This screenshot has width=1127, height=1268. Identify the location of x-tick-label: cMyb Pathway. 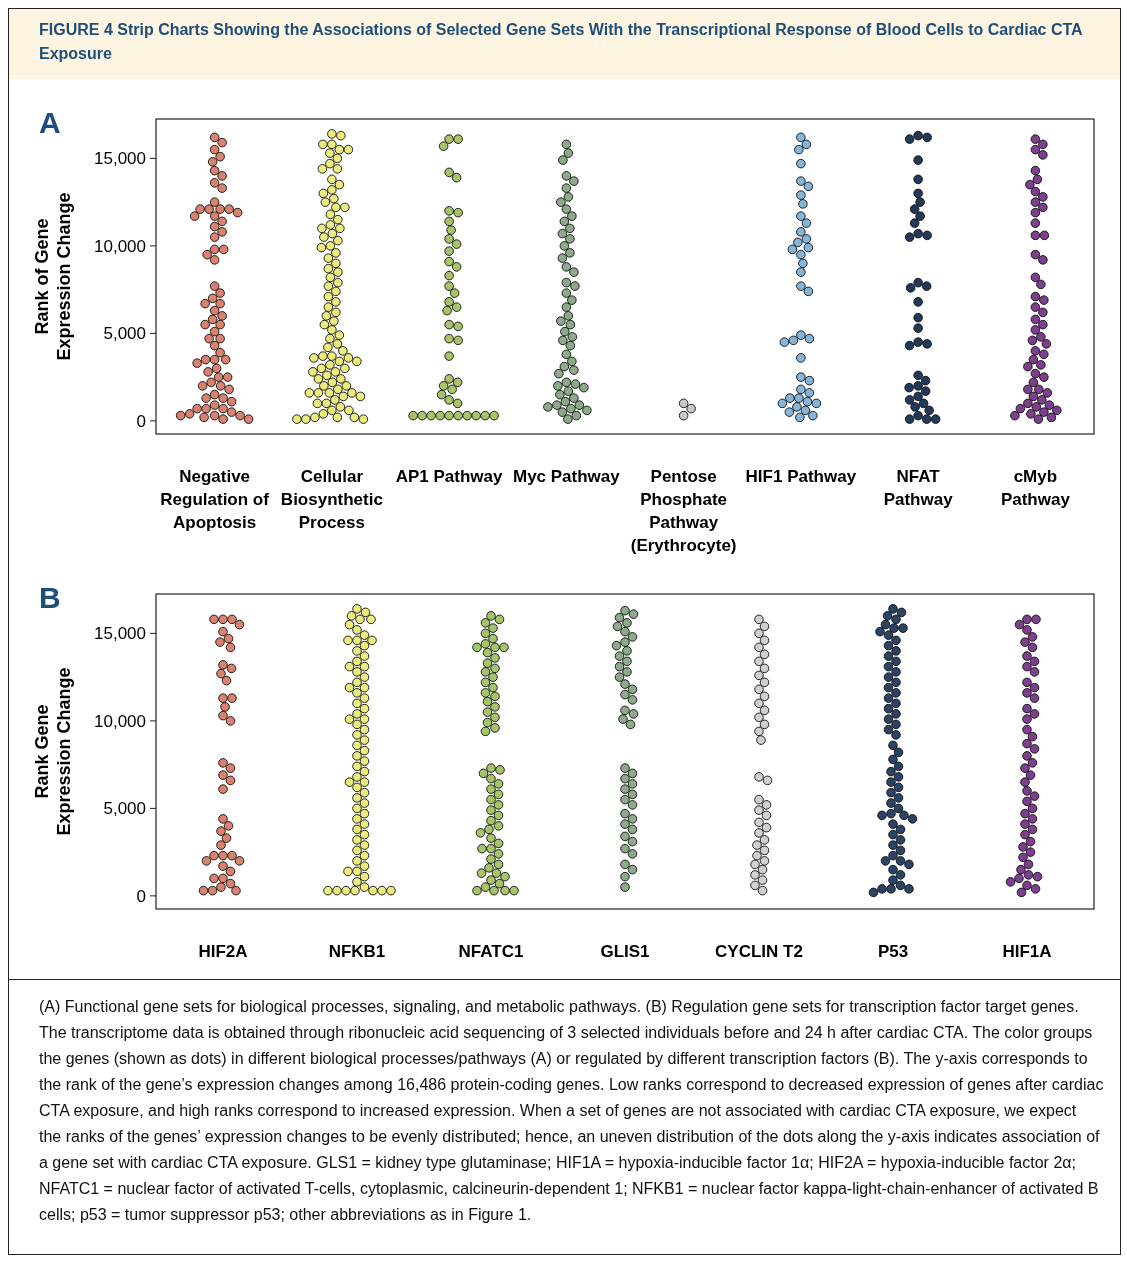
(1035, 488).